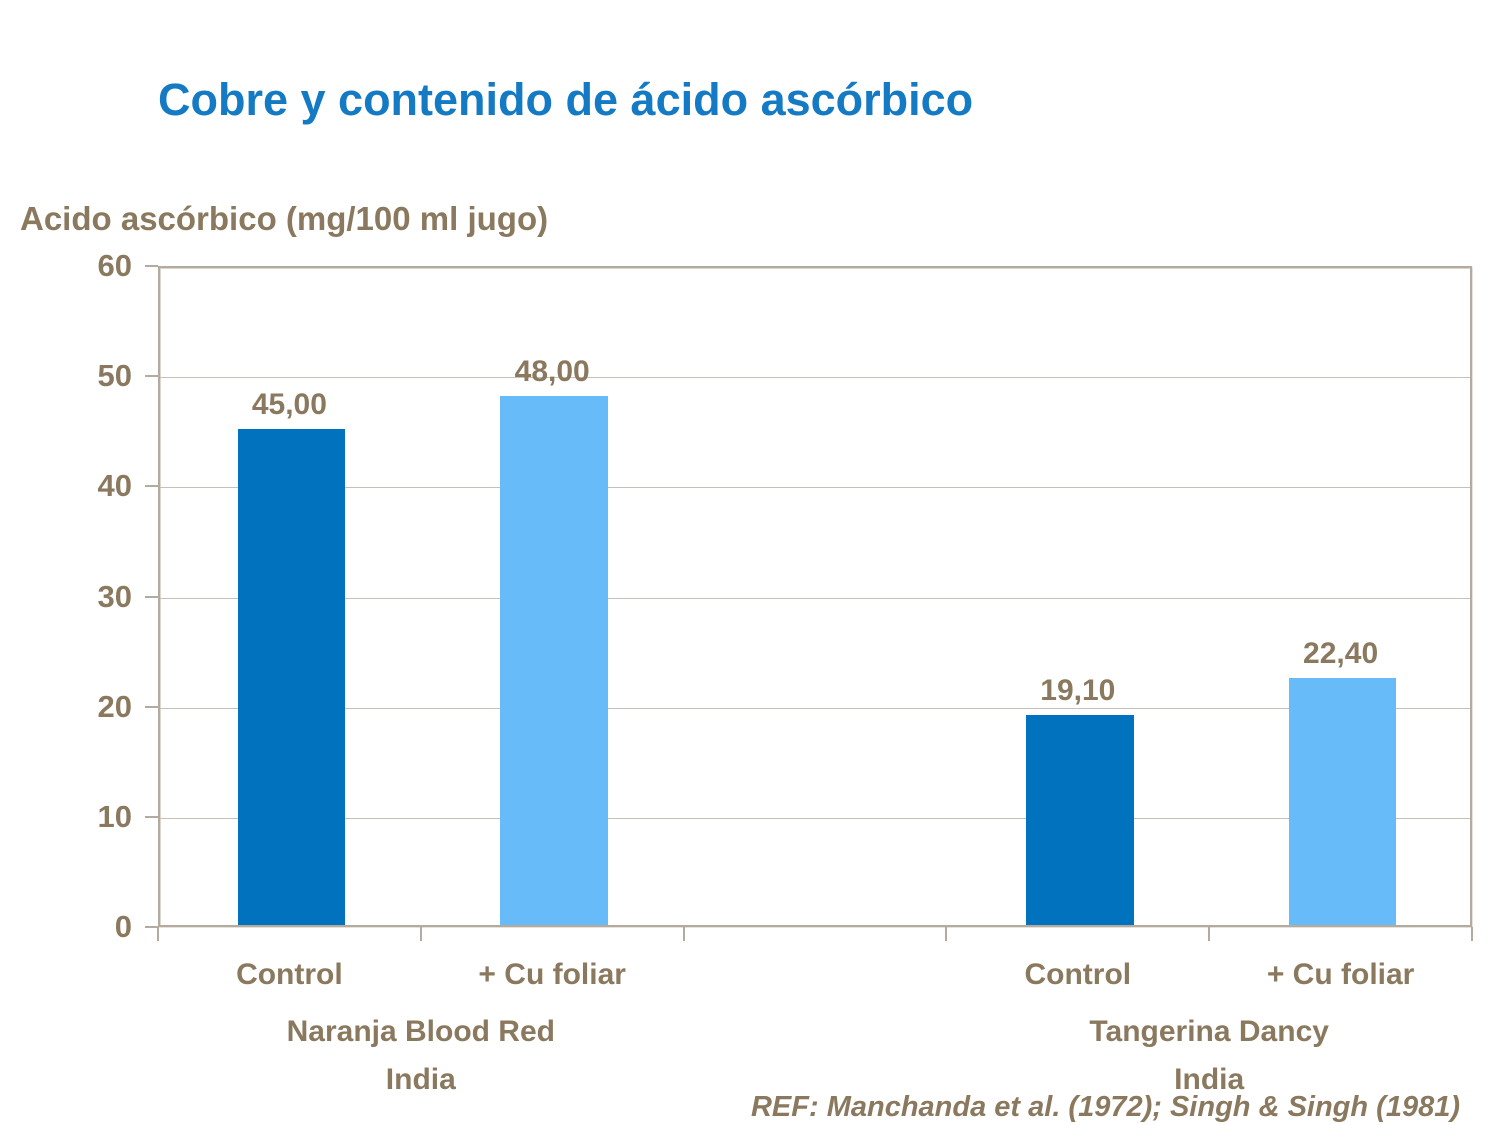 This screenshot has width=1500, height=1125. What do you see at coordinates (114, 486) in the screenshot?
I see `y-axis-tick-label: 40` at bounding box center [114, 486].